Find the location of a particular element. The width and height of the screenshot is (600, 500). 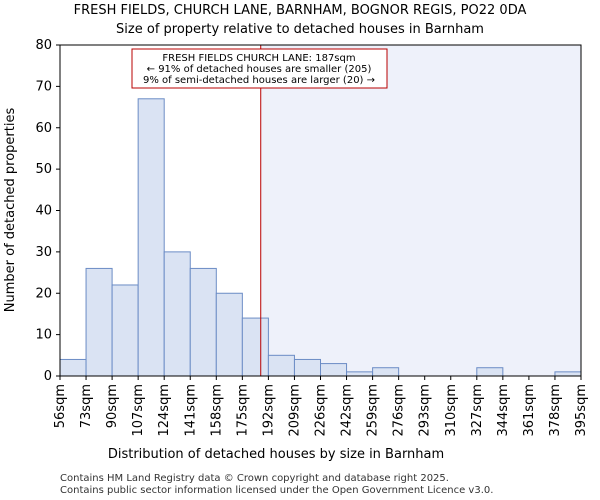

annotation-frame is located at coordinates (259, 68).